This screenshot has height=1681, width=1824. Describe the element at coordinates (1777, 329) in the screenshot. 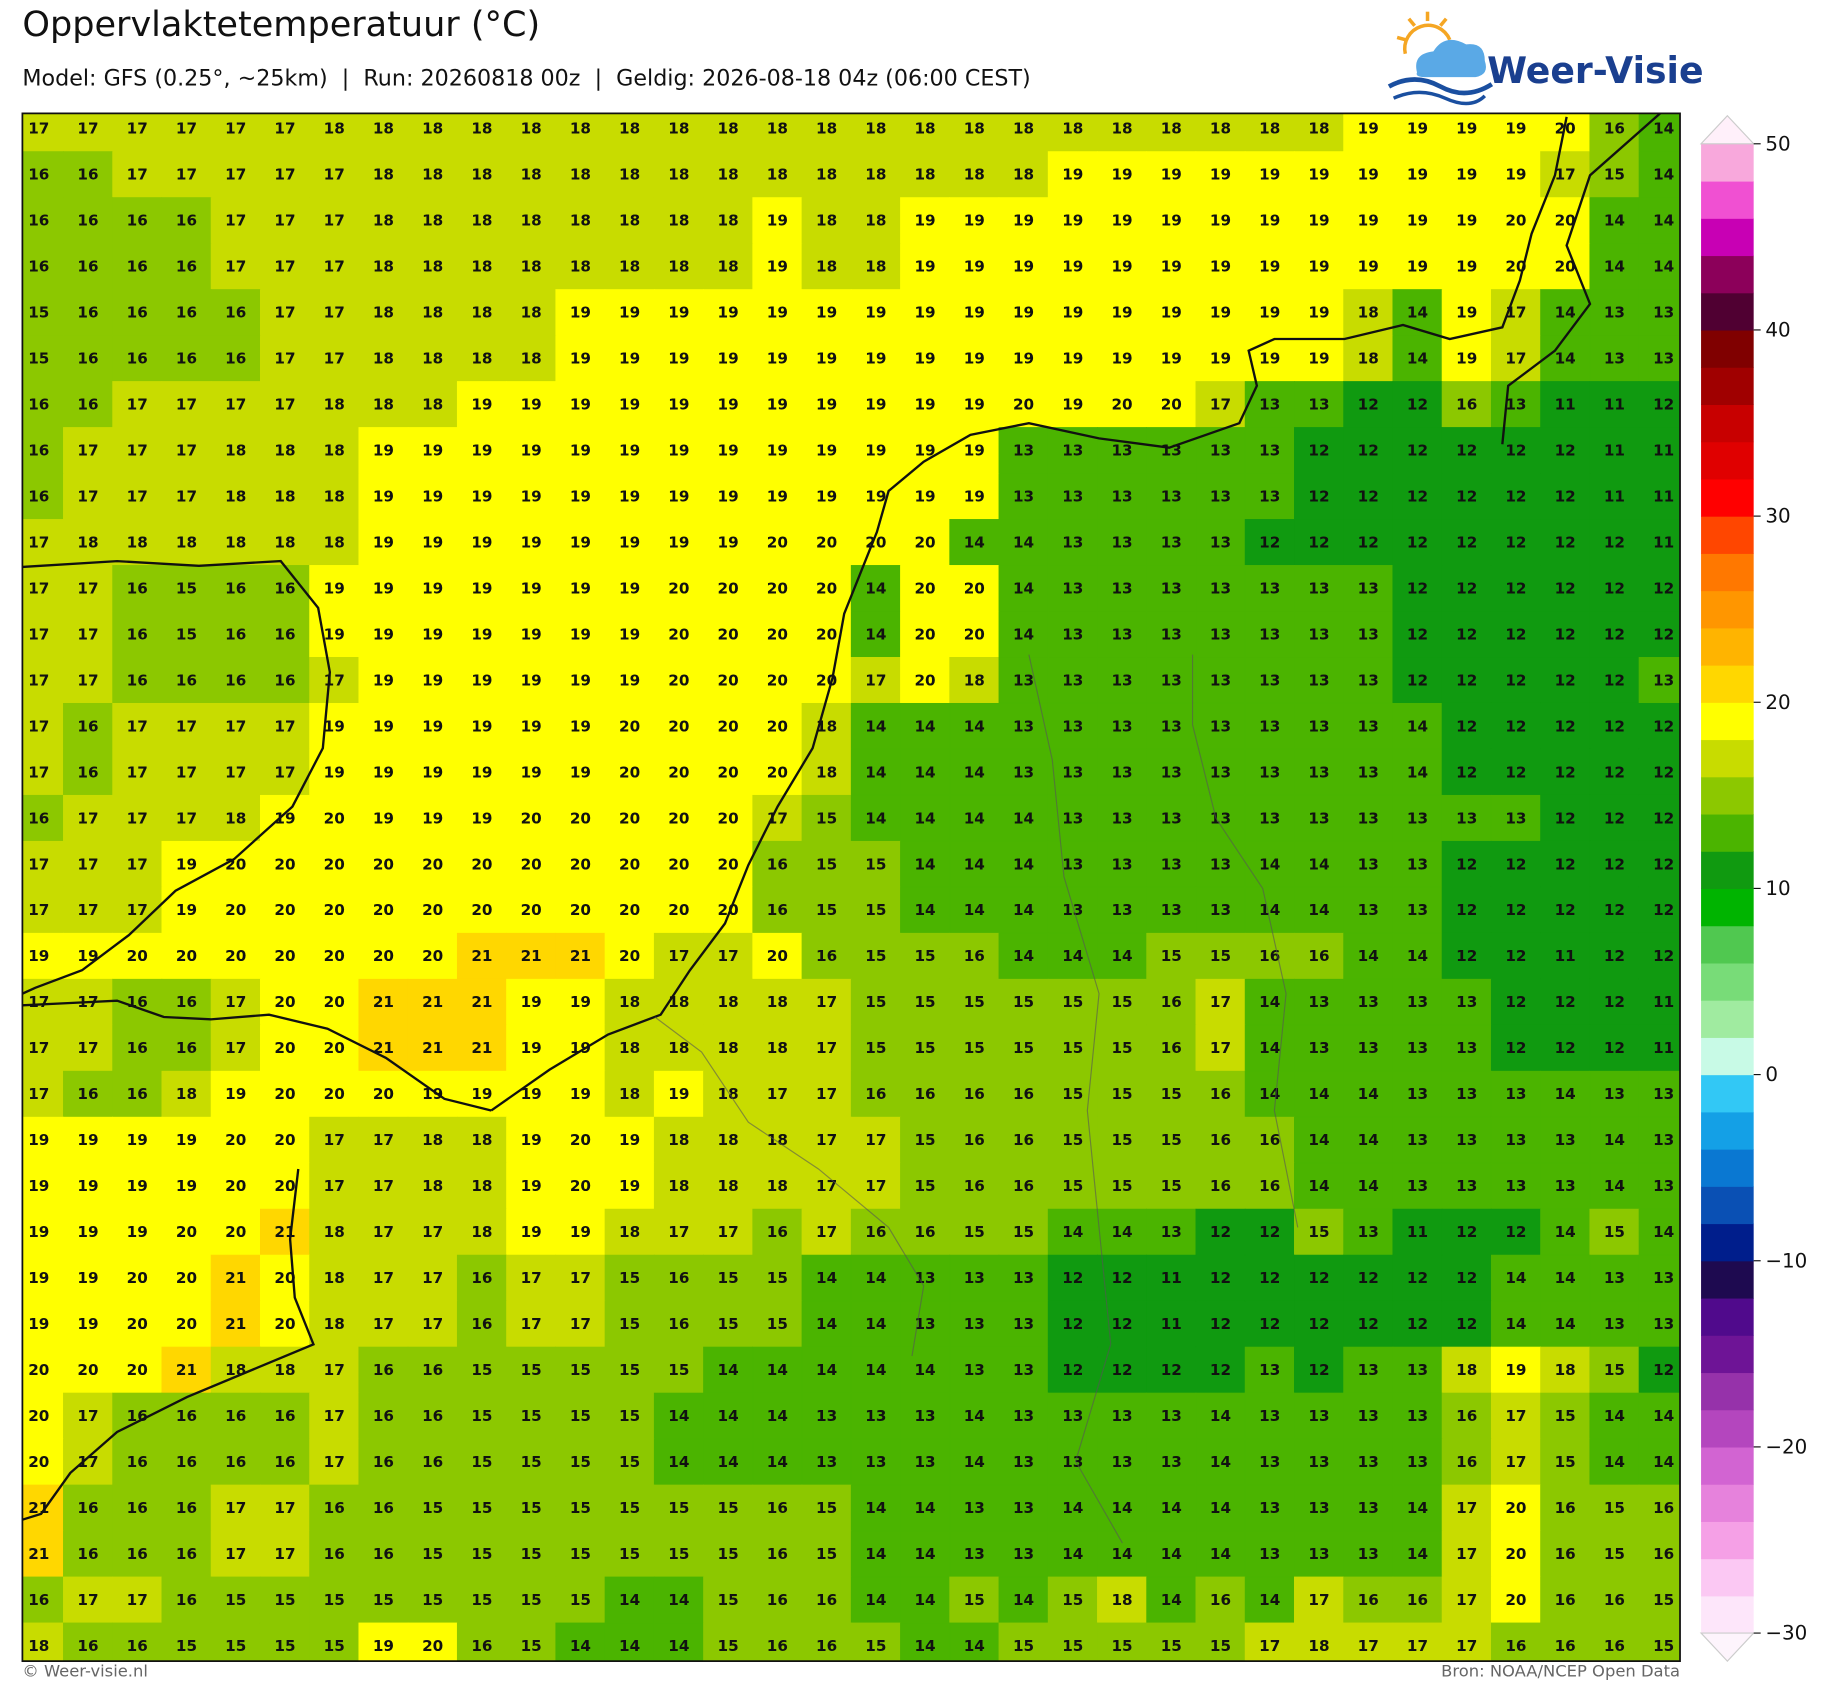

I see `colorbar-tick-label: 40` at that location.